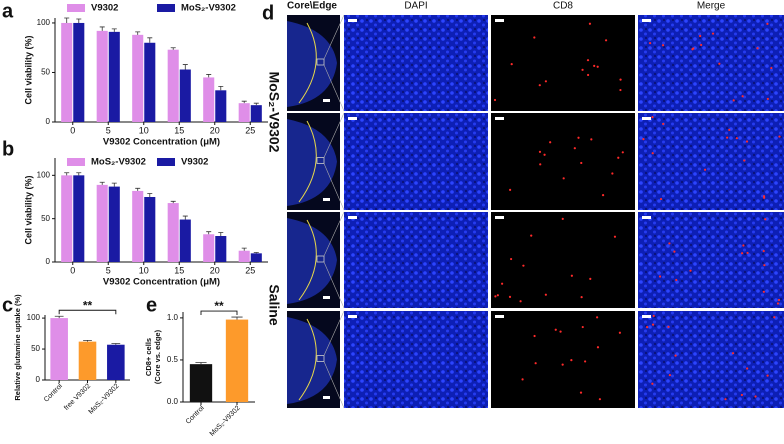  What do you see at coordinates (148, 357) in the screenshot?
I see `y-axis-label: CD8+ cells` at bounding box center [148, 357].